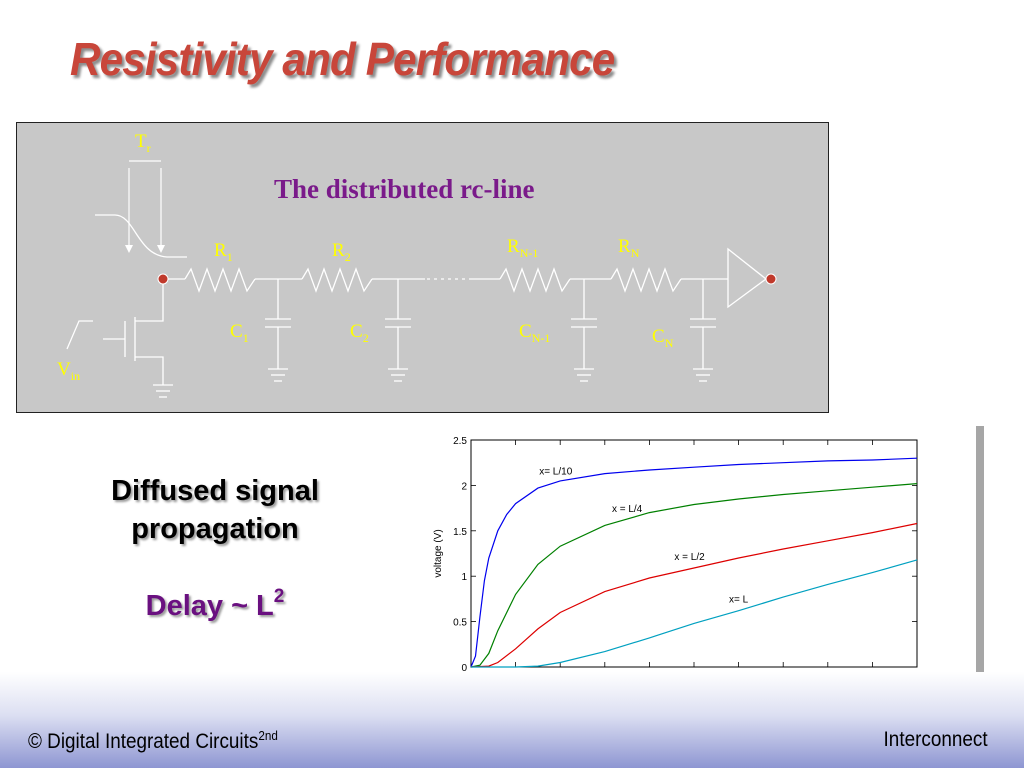 This screenshot has width=1024, height=768. I want to click on y-tick-label: 2, so click(464, 486).